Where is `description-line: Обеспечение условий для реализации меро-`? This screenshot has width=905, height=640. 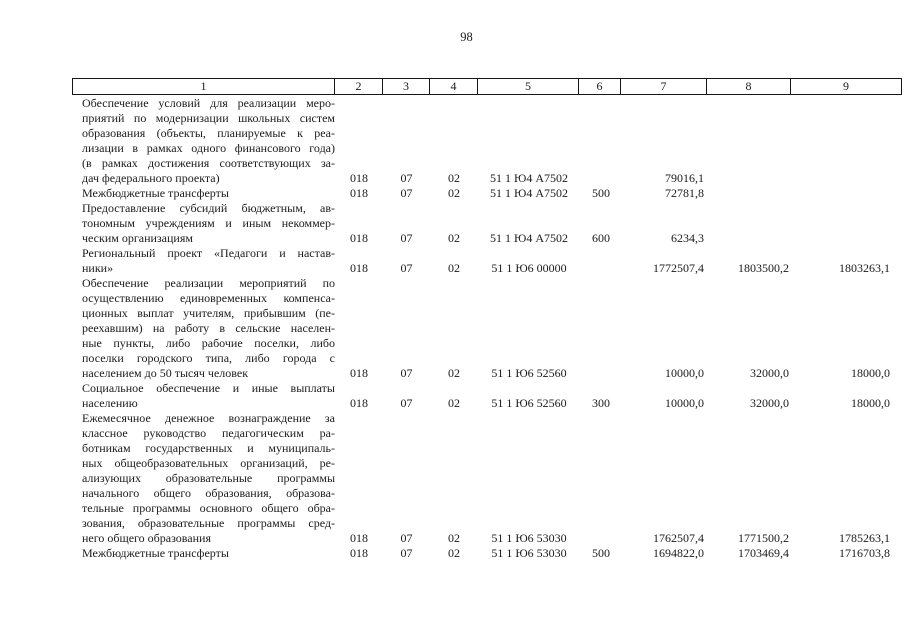
description-line: Обеспечение условий для реализации меро- is located at coordinates (208, 103).